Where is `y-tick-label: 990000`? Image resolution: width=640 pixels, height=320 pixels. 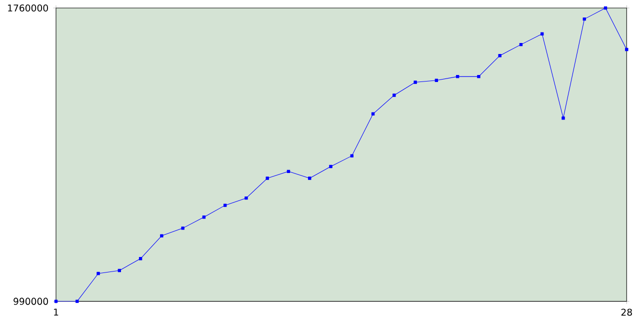
y-tick-label: 990000 is located at coordinates (31, 301).